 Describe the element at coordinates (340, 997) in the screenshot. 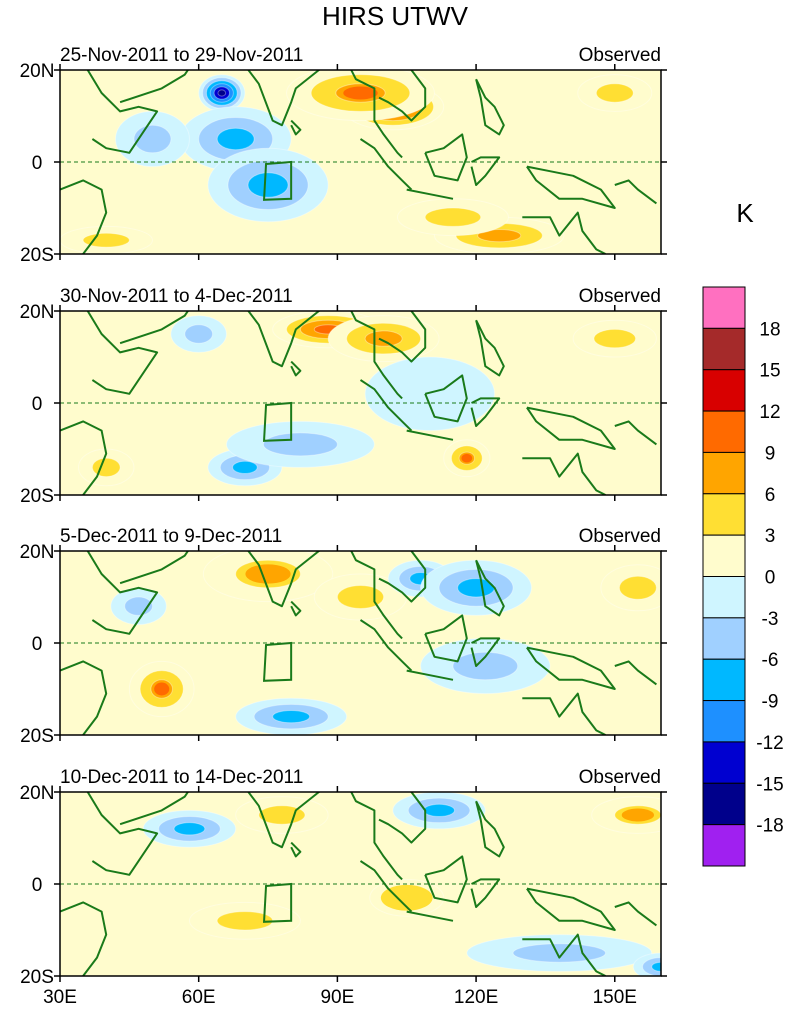

I see `x-axis: 30E 60E 90E 120E 150E` at that location.